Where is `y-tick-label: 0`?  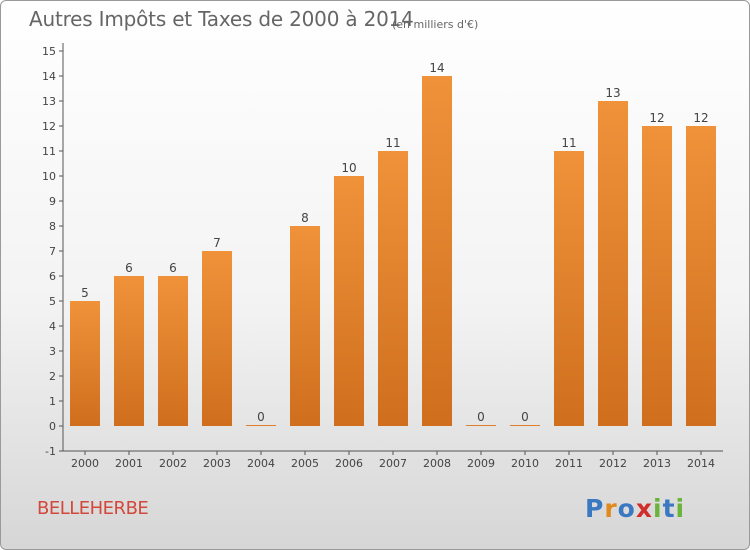 y-tick-label: 0 is located at coordinates (52, 426).